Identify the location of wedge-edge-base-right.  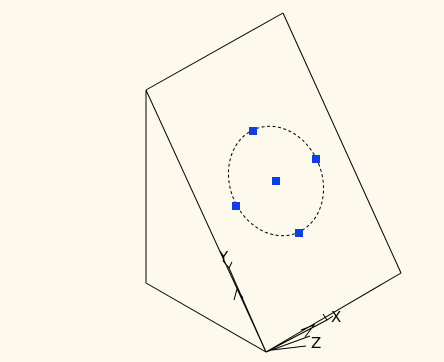
(333, 312).